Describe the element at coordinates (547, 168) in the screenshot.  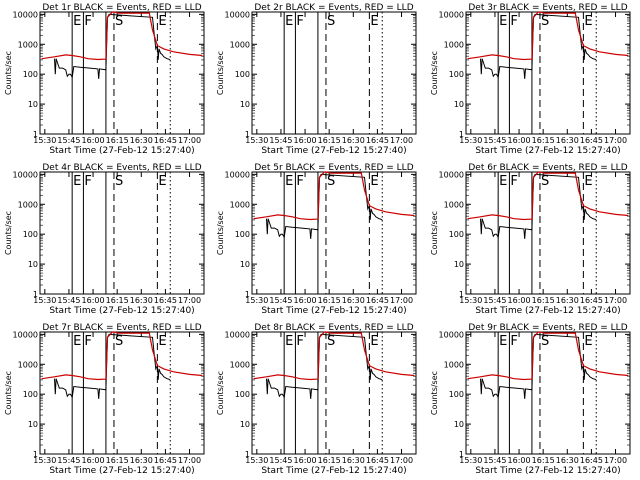
I see `panel-title: Det 6r BLACK = Events, RED = LLD` at that location.